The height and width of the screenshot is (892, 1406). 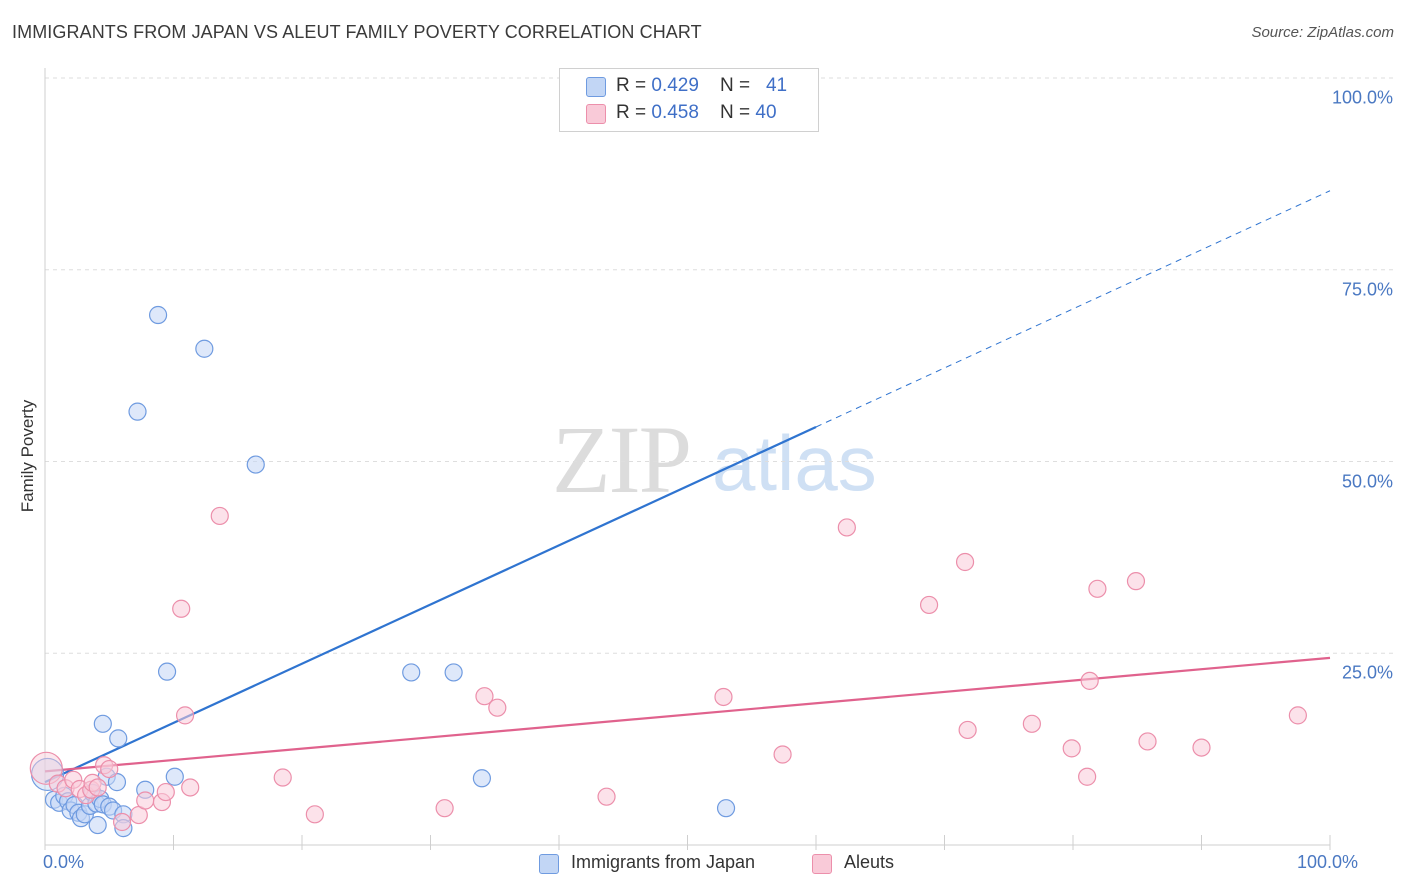 I want to click on stats-text-japan: R = 0.429 N = 41, so click(x=702, y=85).